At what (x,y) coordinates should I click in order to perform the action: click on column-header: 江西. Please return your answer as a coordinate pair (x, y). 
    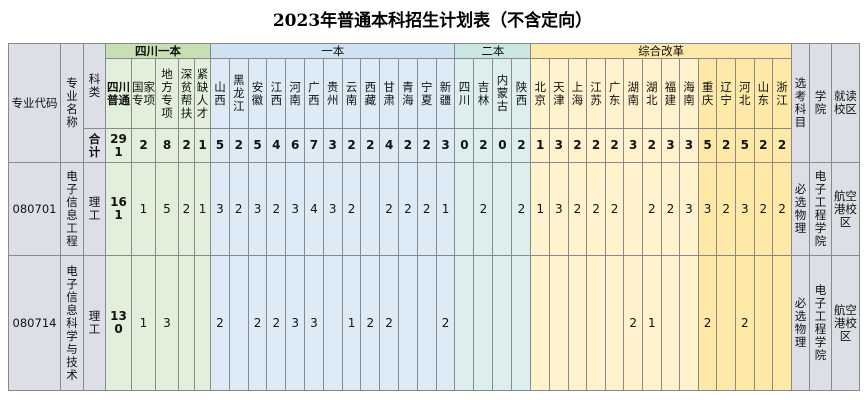
    Looking at the image, I should click on (276, 93).